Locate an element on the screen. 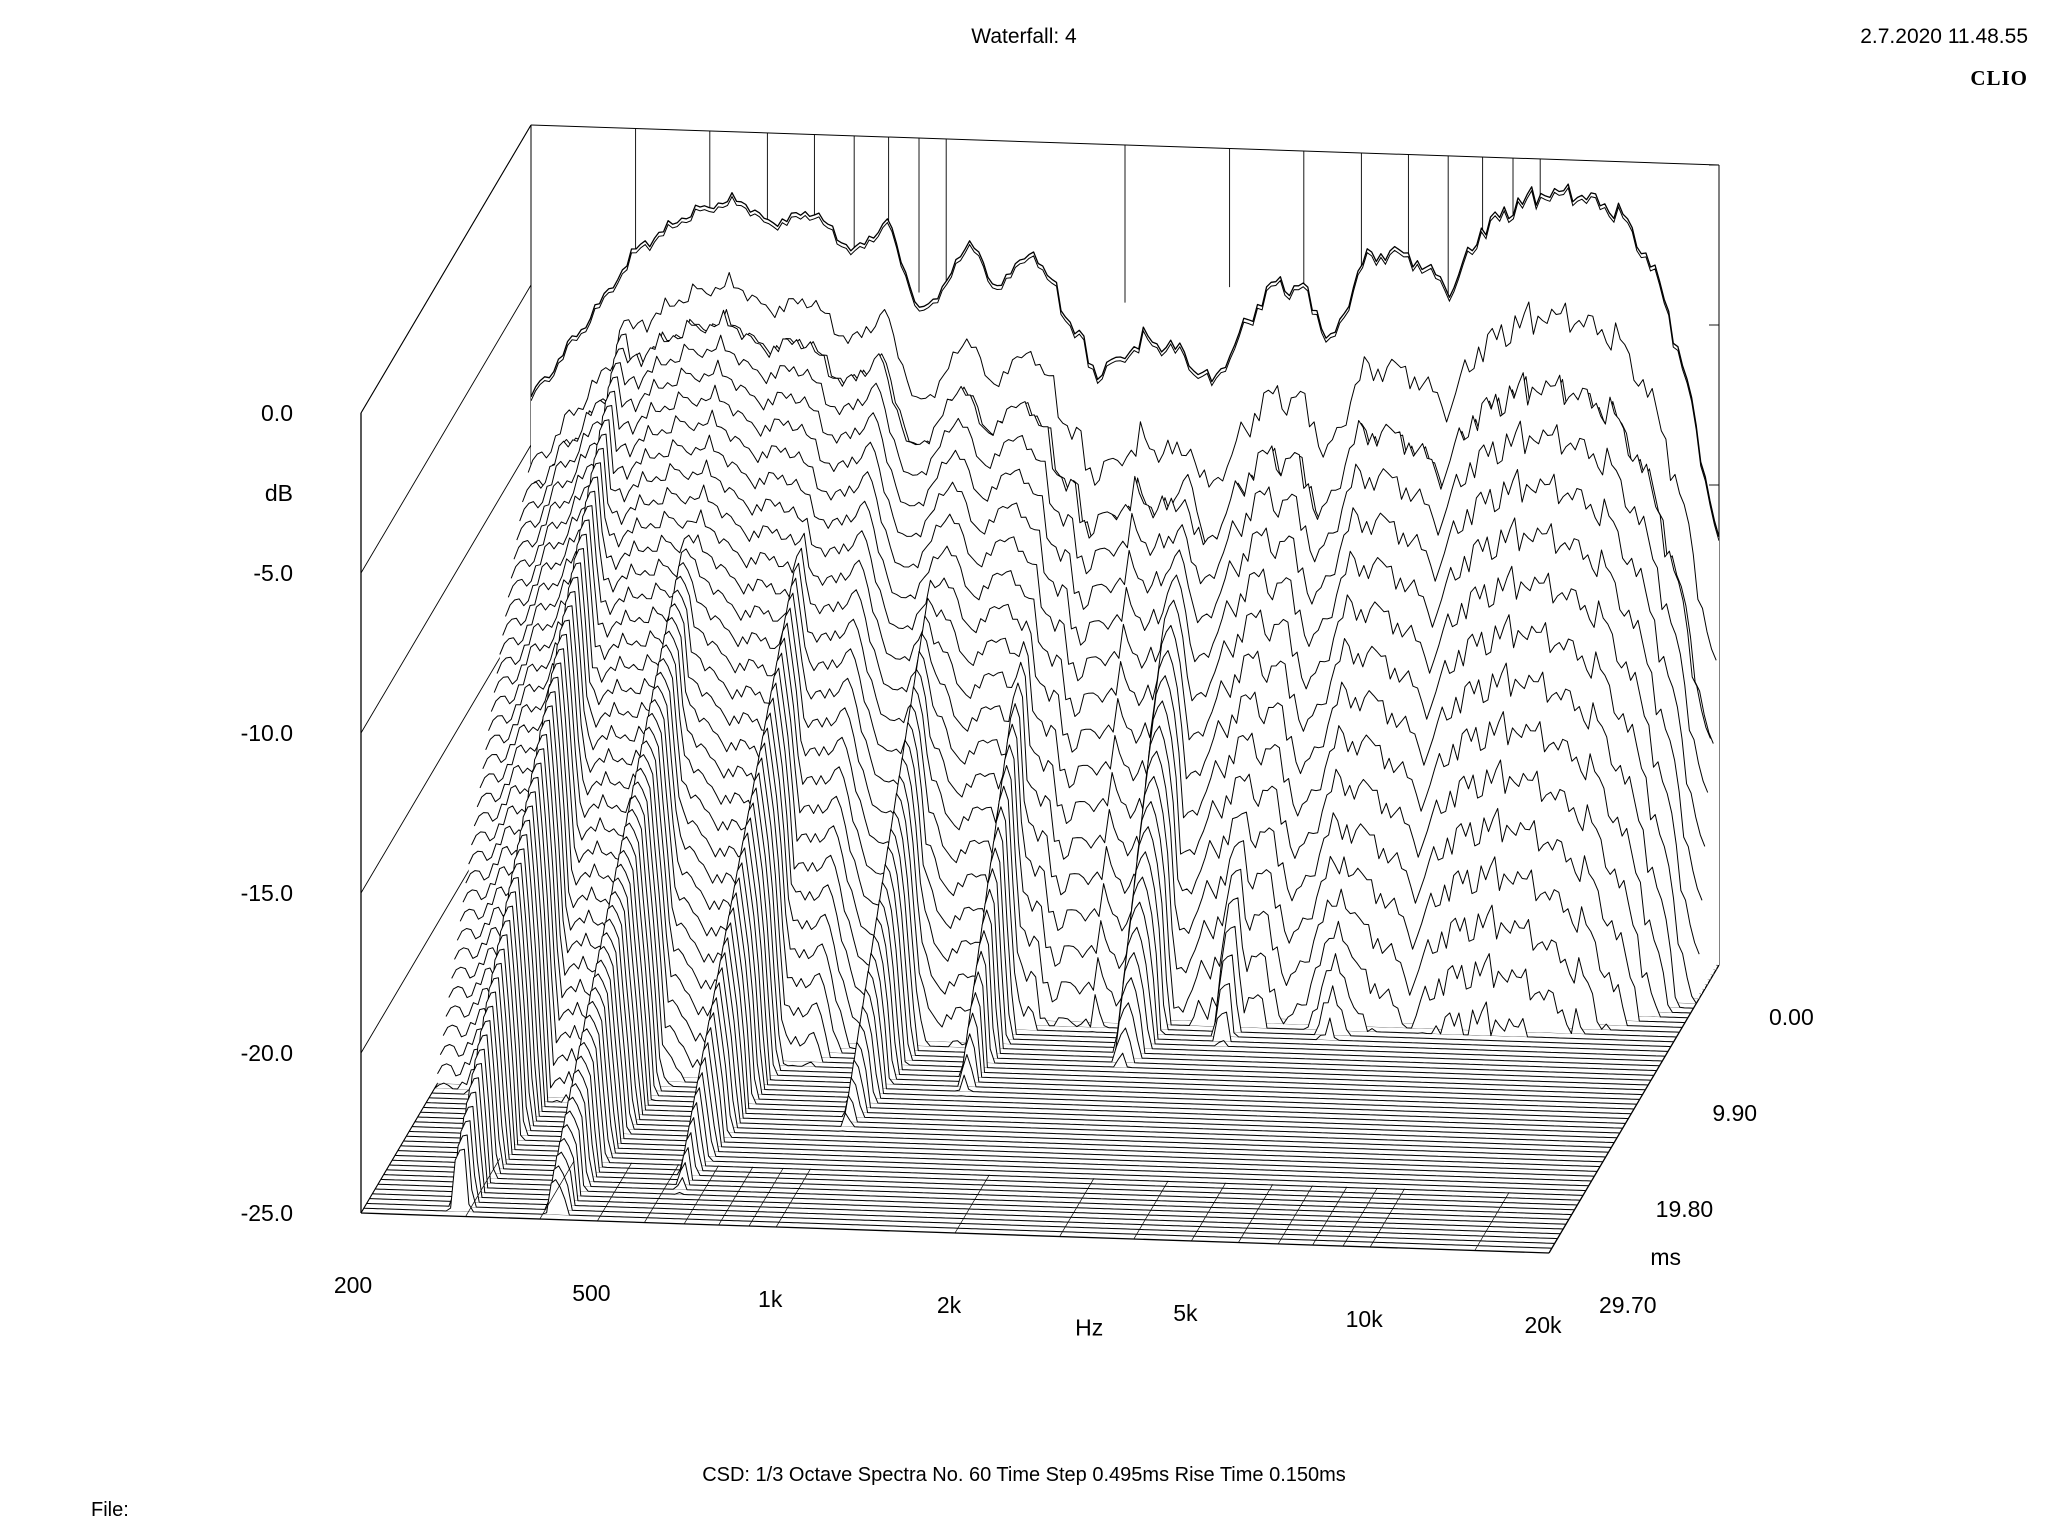  z-axis-label: ms is located at coordinates (1665, 1257).